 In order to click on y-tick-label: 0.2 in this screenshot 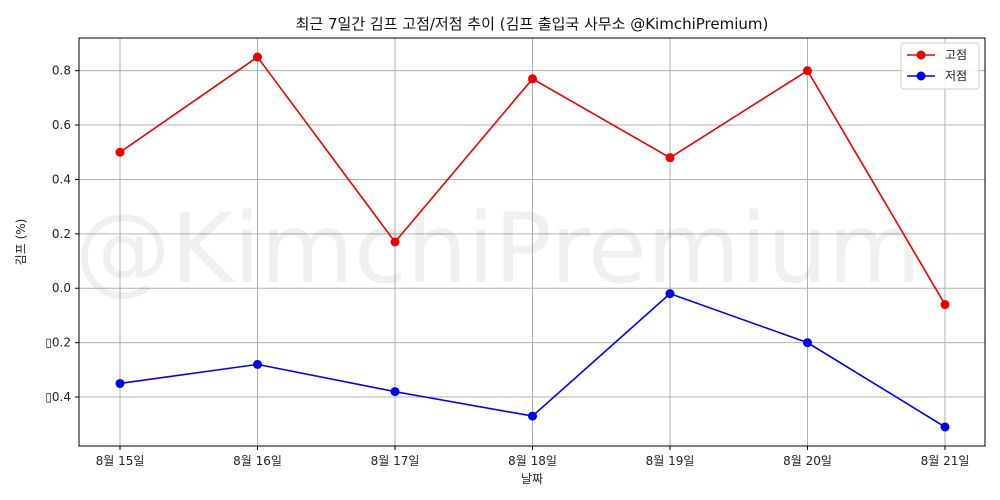, I will do `click(61, 234)`.